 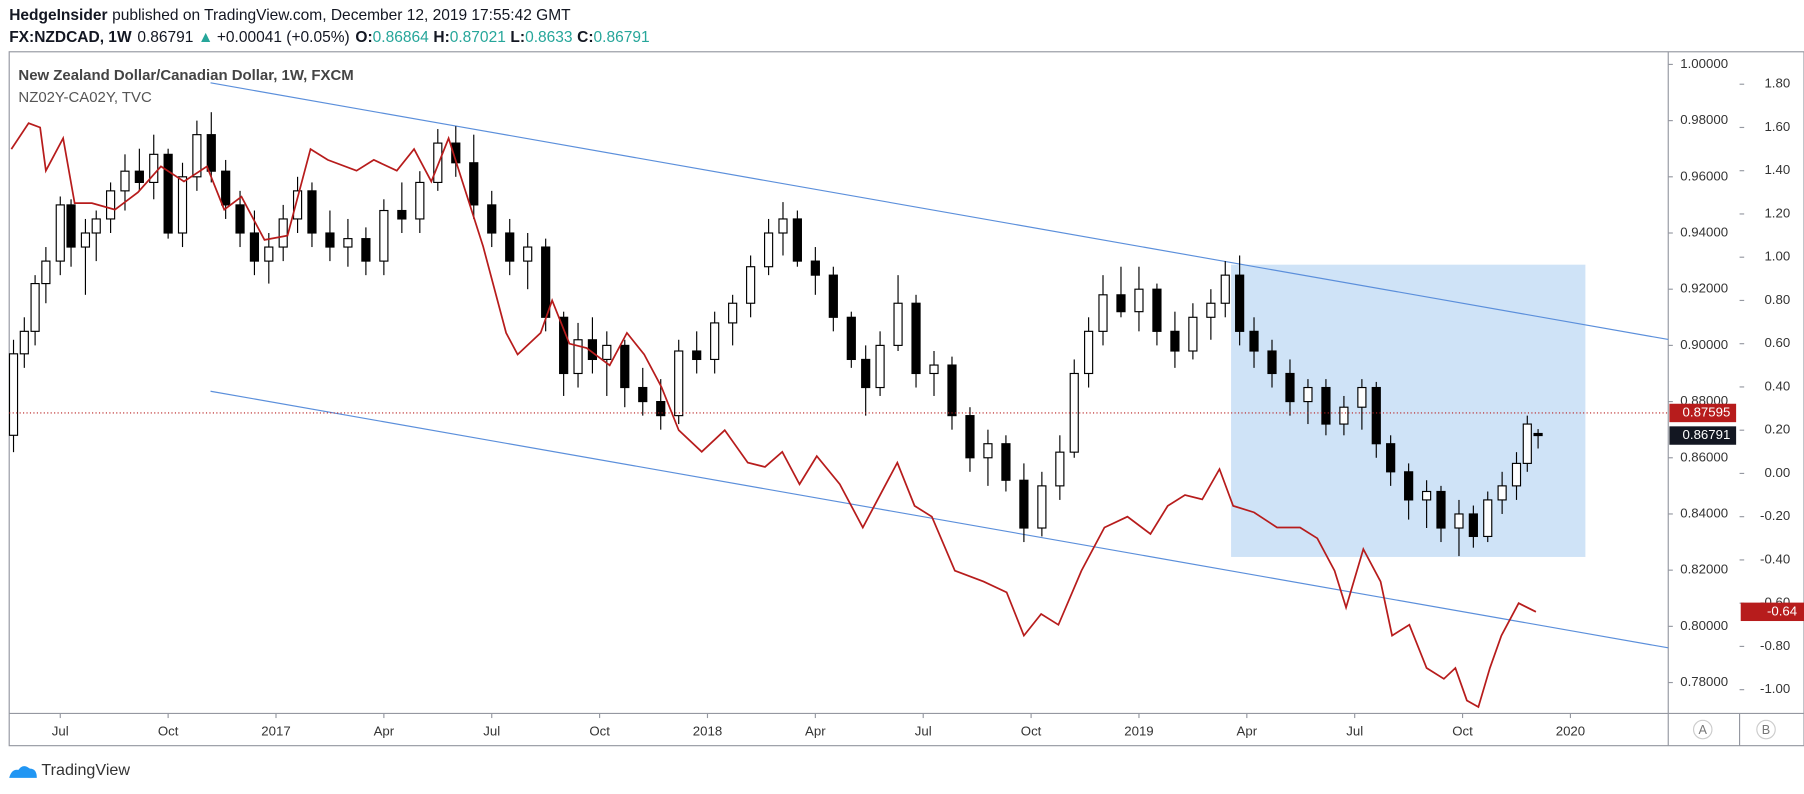 I want to click on y-tick-label: 0.98000, so click(x=1704, y=119).